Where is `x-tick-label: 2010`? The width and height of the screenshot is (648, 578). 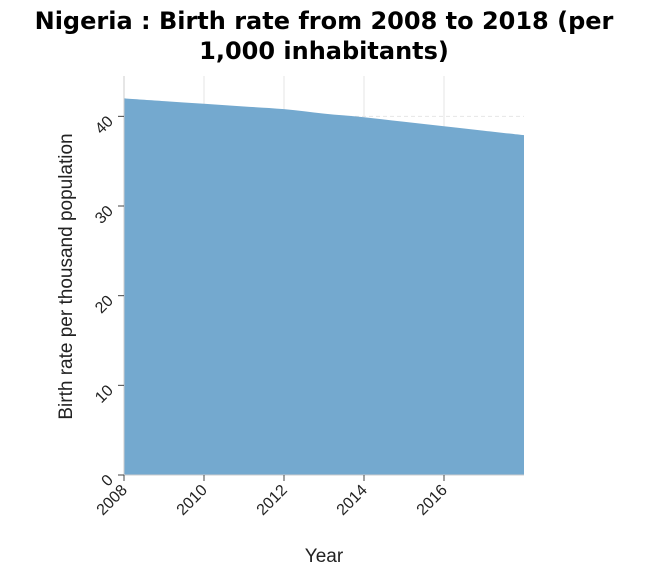
x-tick-label: 2010 is located at coordinates (192, 500).